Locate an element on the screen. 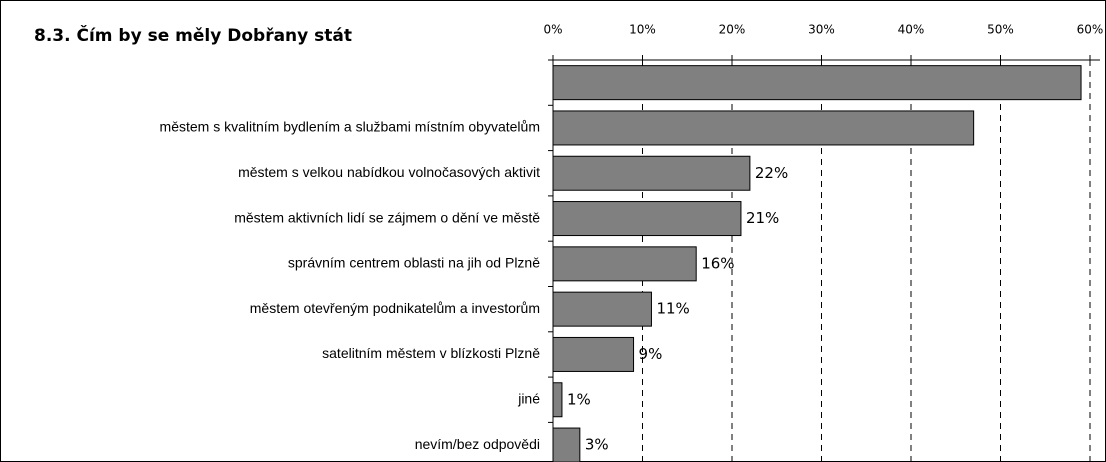 This screenshot has width=1106, height=462. x-tick-label: 30% is located at coordinates (821, 30).